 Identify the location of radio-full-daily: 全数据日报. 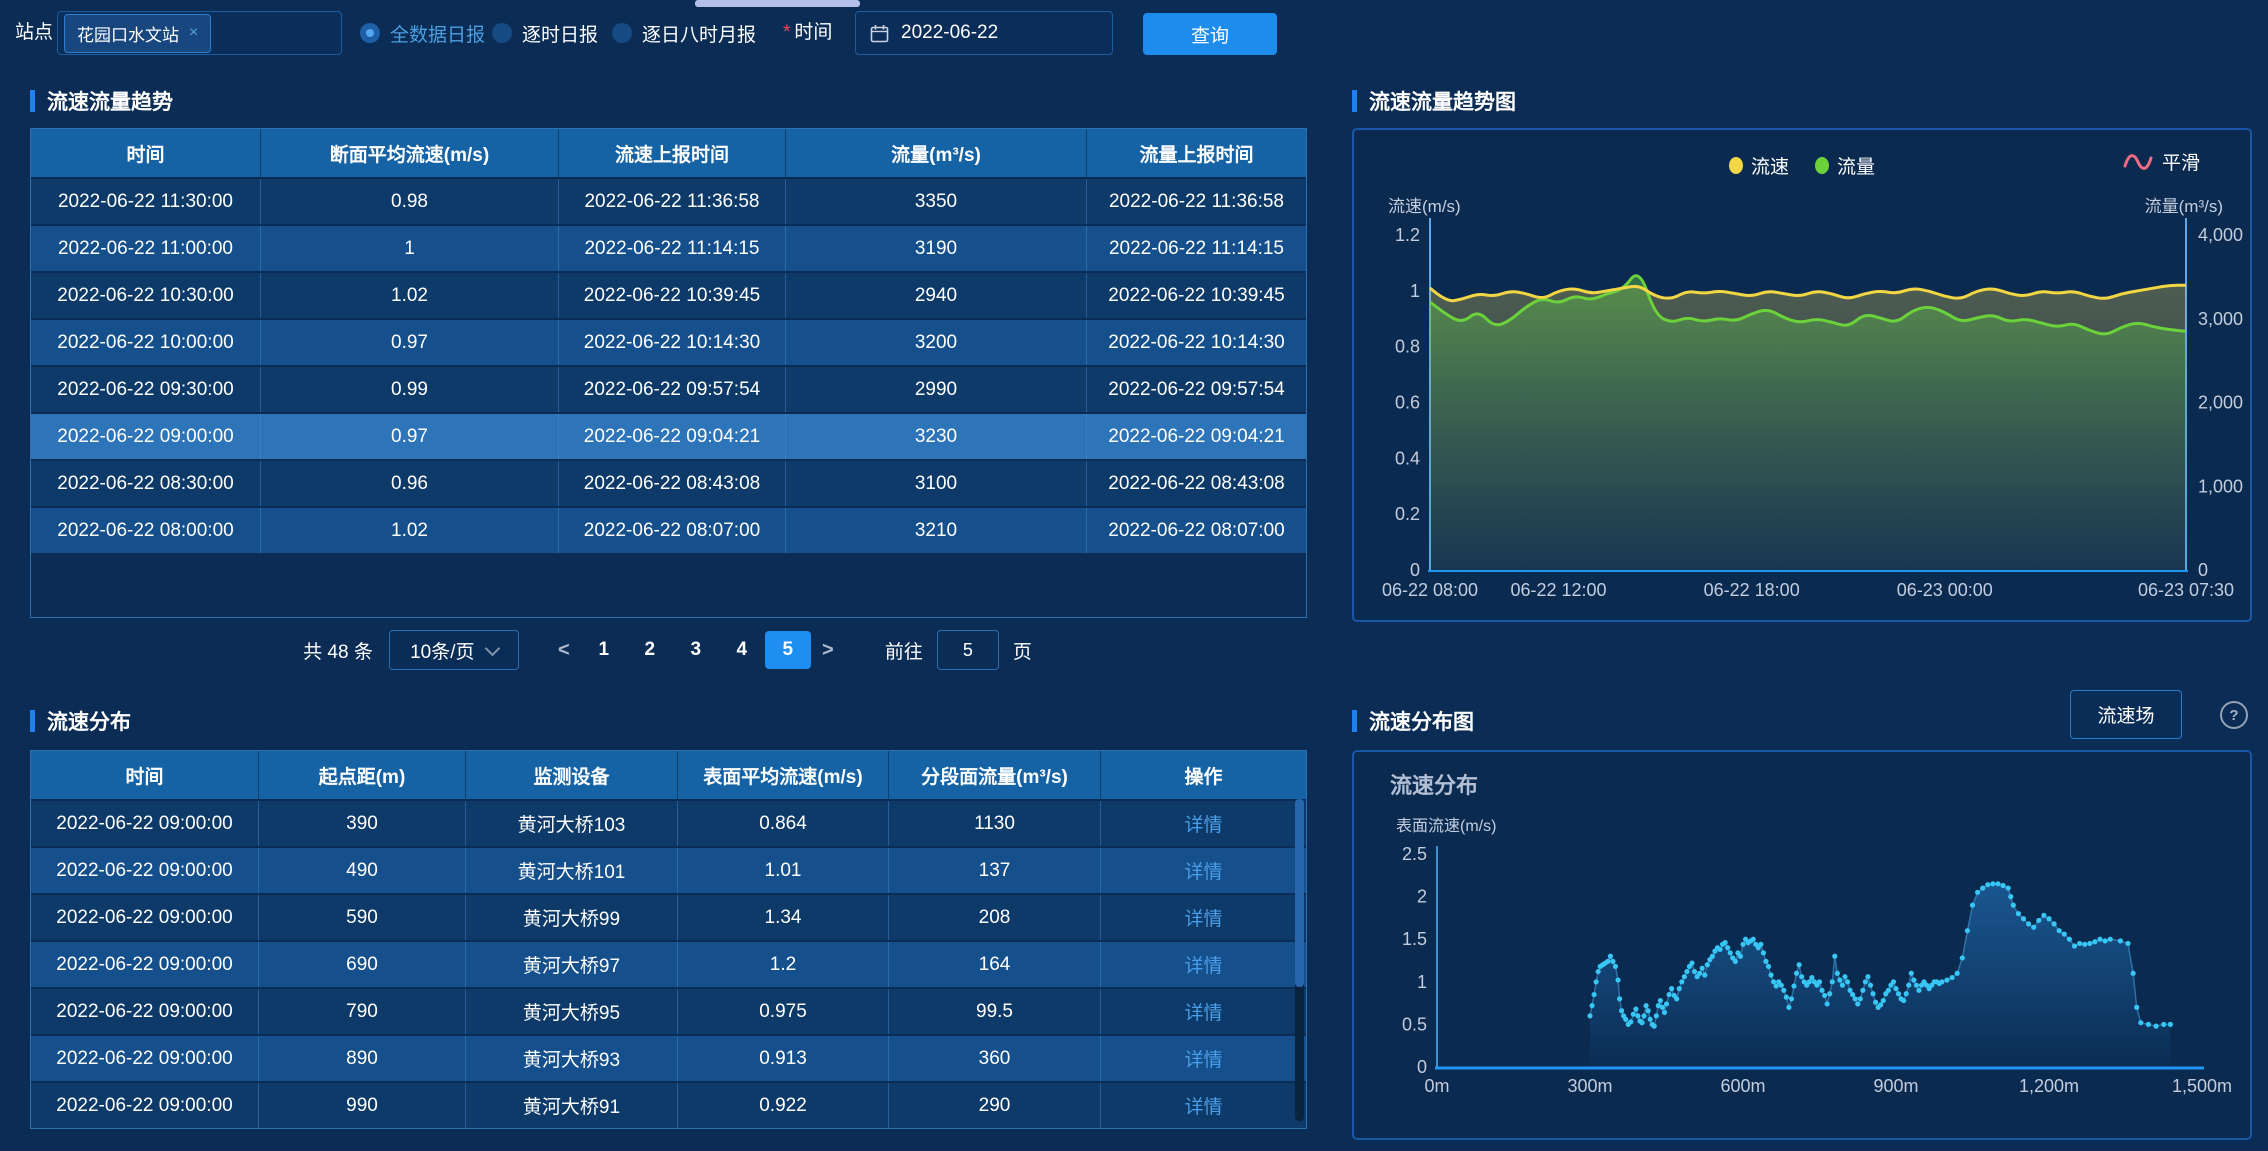
(422, 33).